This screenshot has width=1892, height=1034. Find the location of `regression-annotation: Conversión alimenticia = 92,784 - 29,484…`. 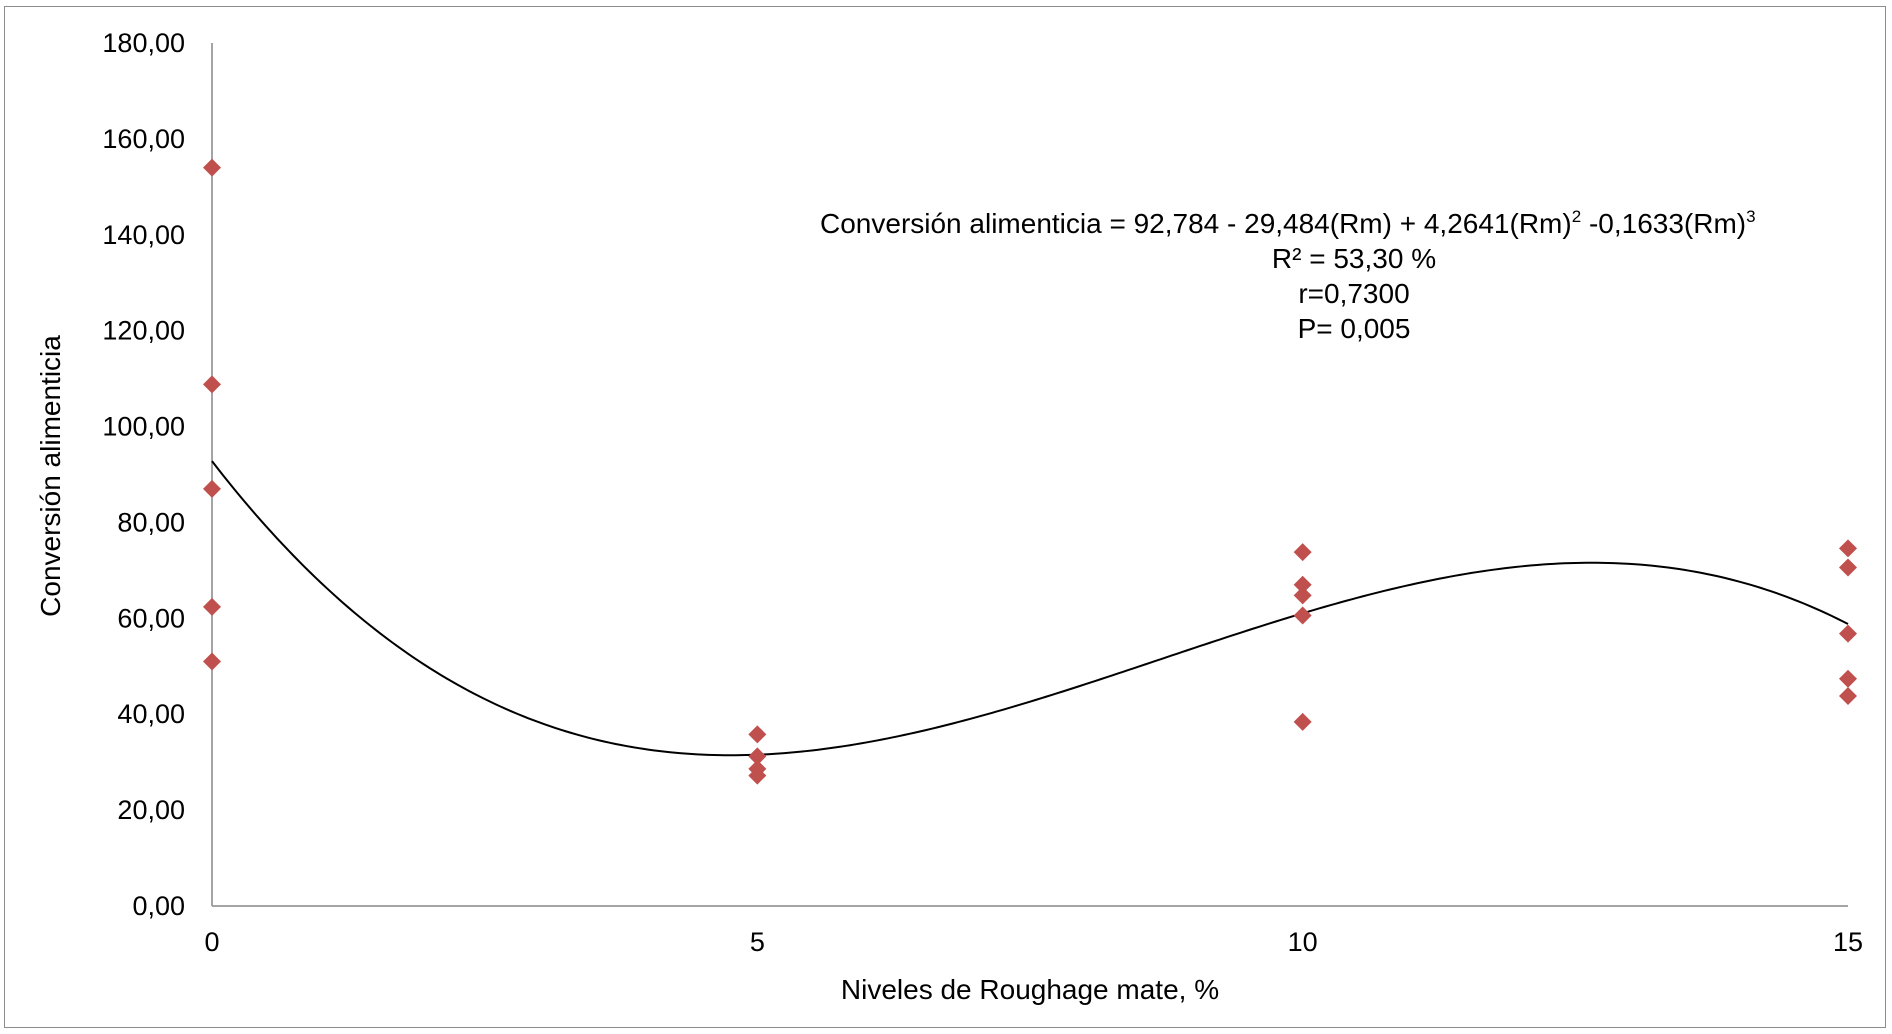

regression-annotation: Conversión alimenticia = 92,784 - 29,484… is located at coordinates (1288, 275).